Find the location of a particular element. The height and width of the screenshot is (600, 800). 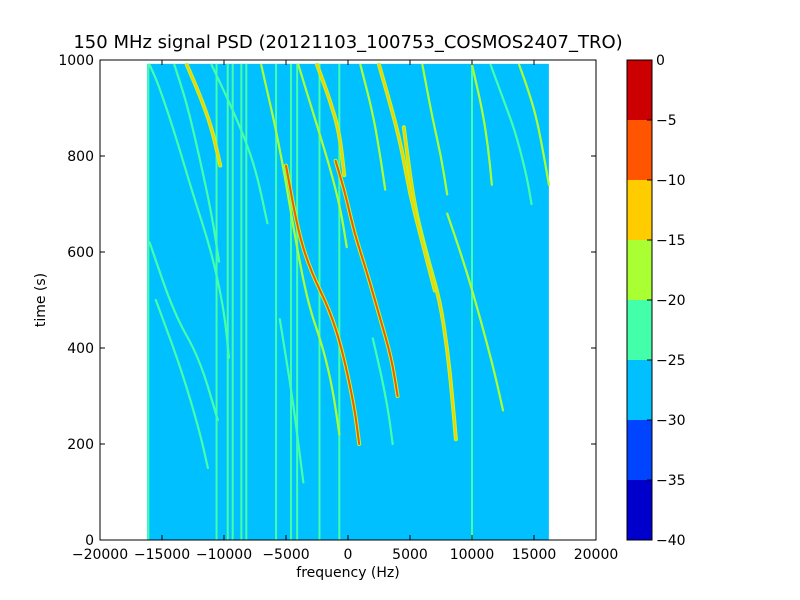

x-tick-label-5: 5000 is located at coordinates (410, 555).